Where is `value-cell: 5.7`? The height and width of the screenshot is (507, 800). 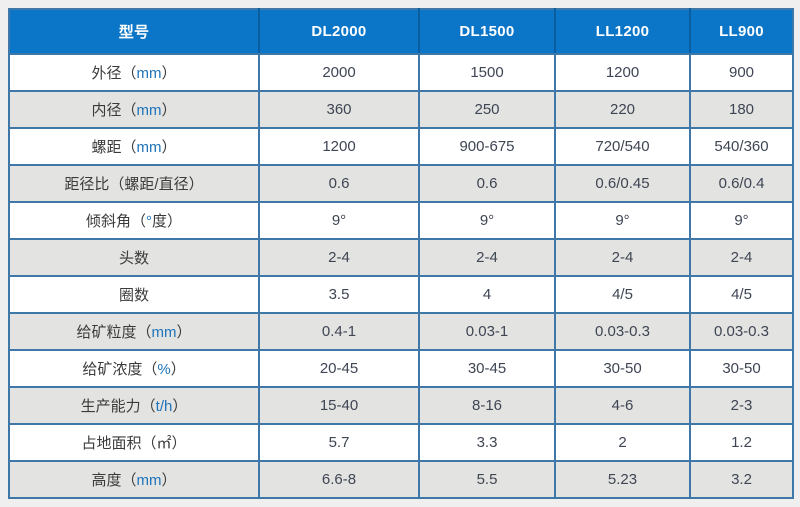 value-cell: 5.7 is located at coordinates (339, 442).